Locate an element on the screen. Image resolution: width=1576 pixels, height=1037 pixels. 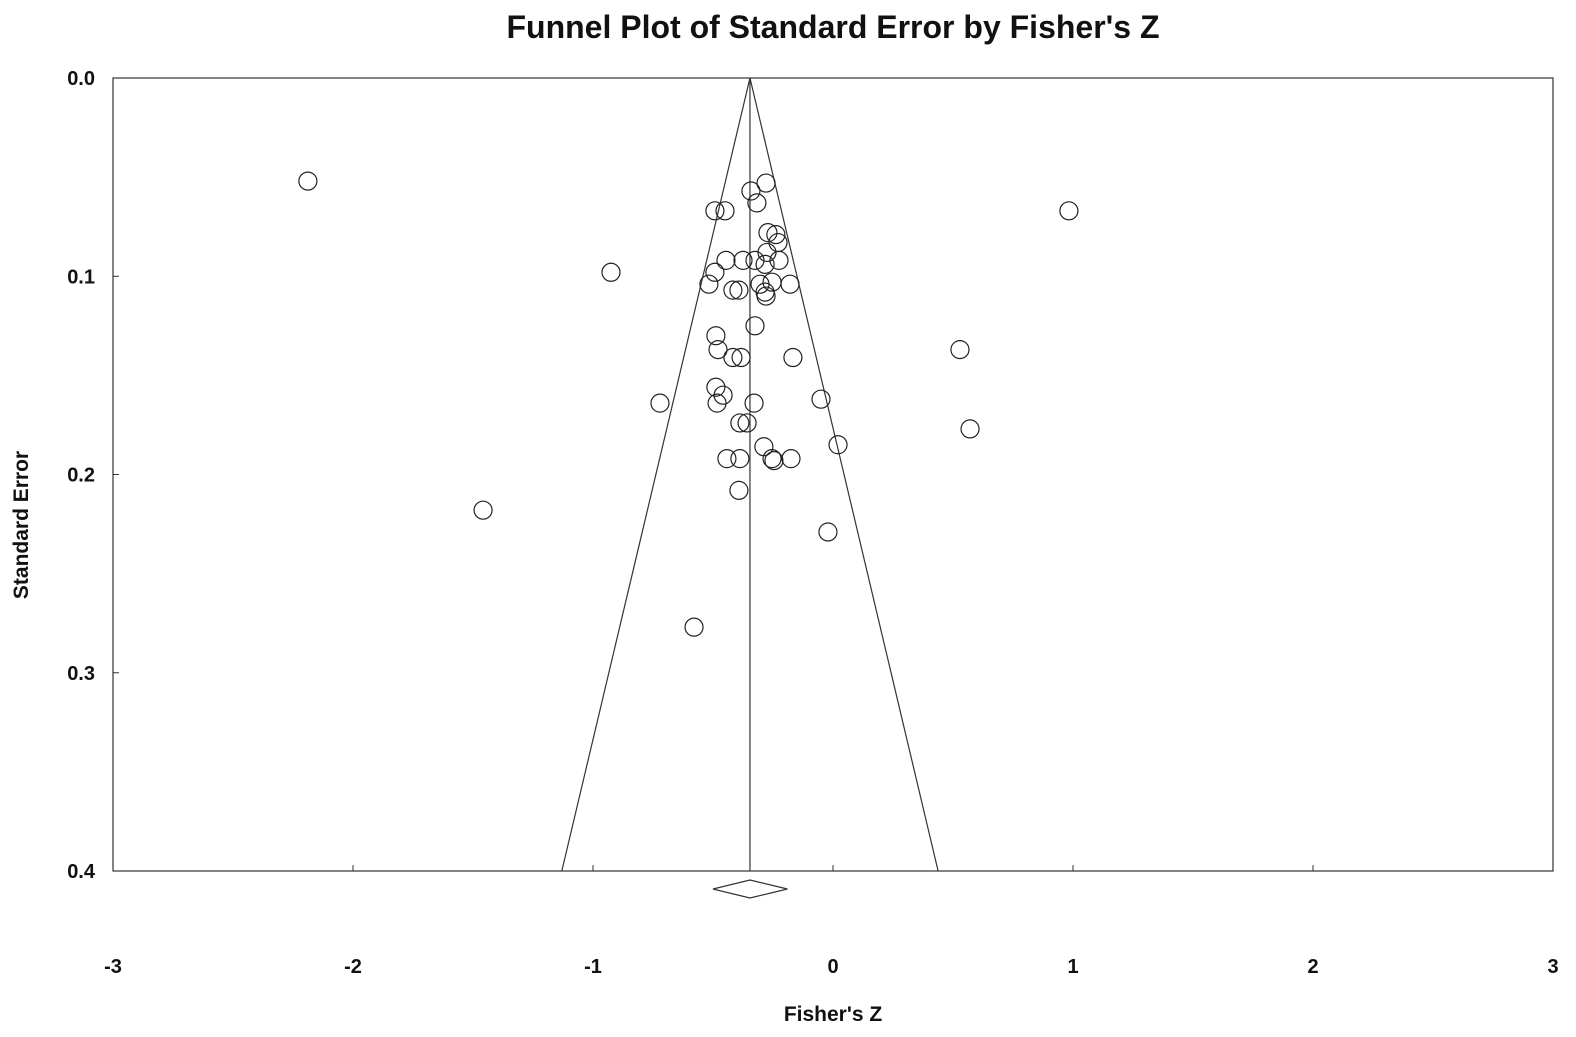
y-tick-label: 0.2 is located at coordinates (81, 476).